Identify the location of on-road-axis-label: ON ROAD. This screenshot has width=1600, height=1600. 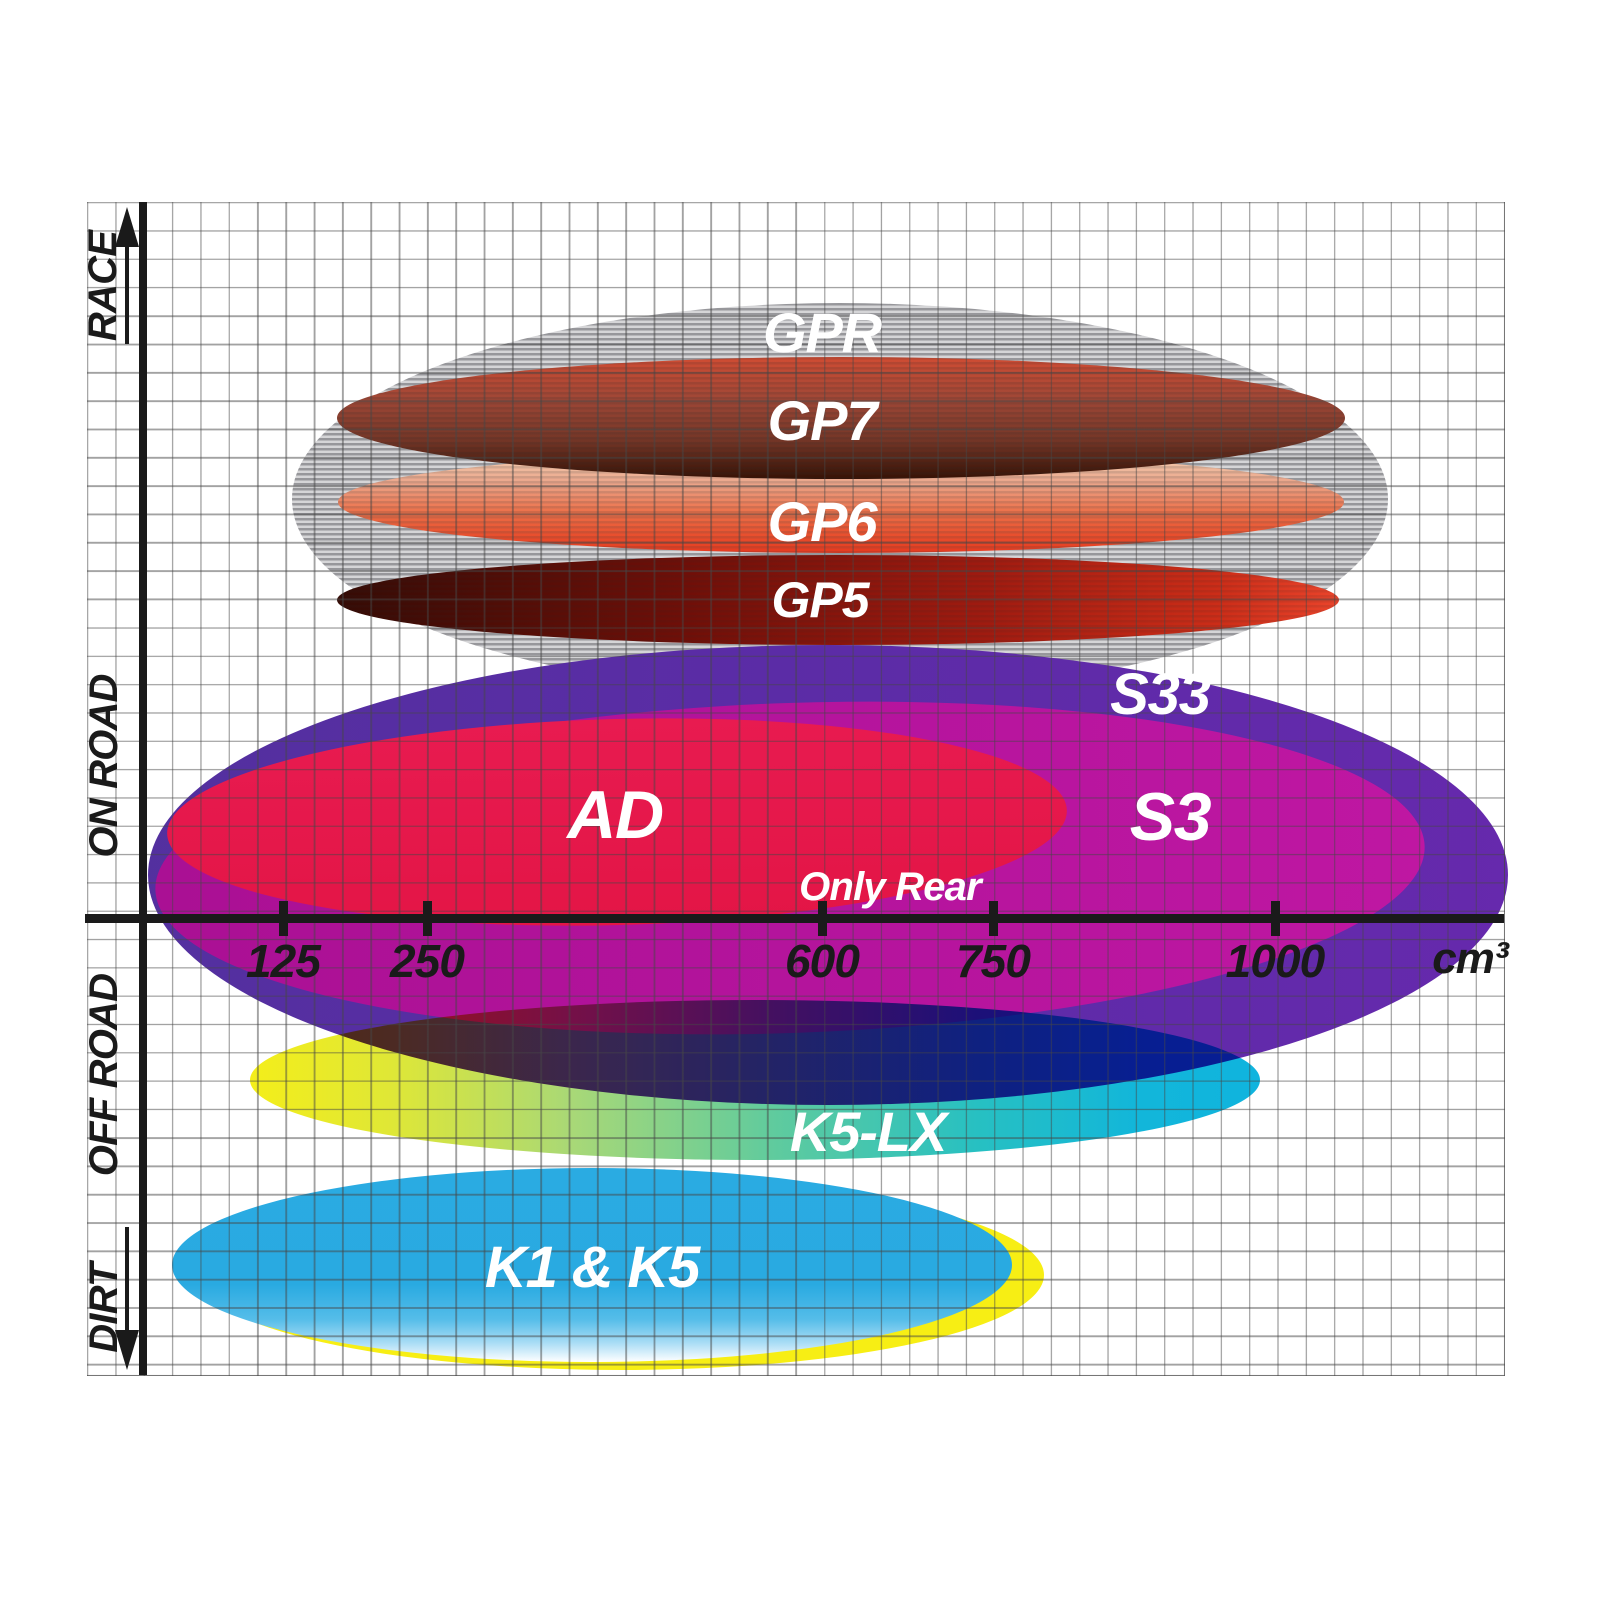
(104, 766).